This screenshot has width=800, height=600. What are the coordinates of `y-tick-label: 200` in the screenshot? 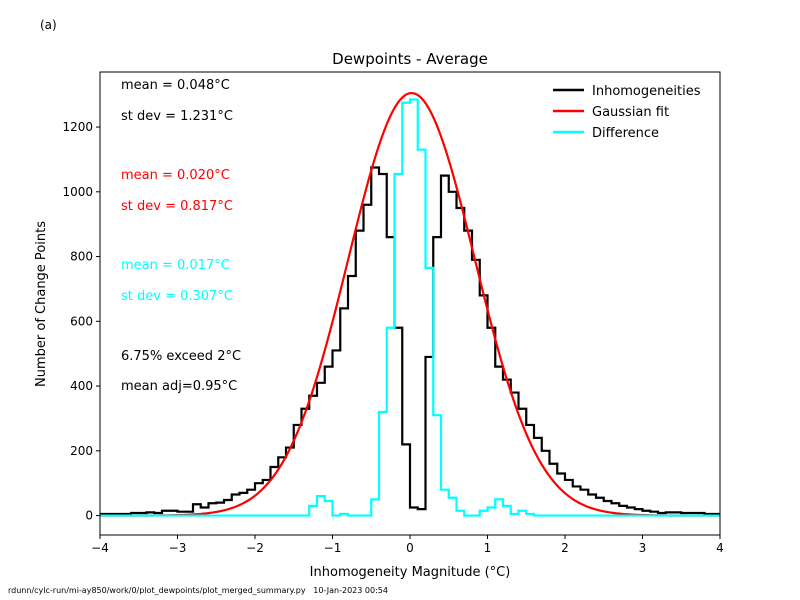 It's located at (81, 451).